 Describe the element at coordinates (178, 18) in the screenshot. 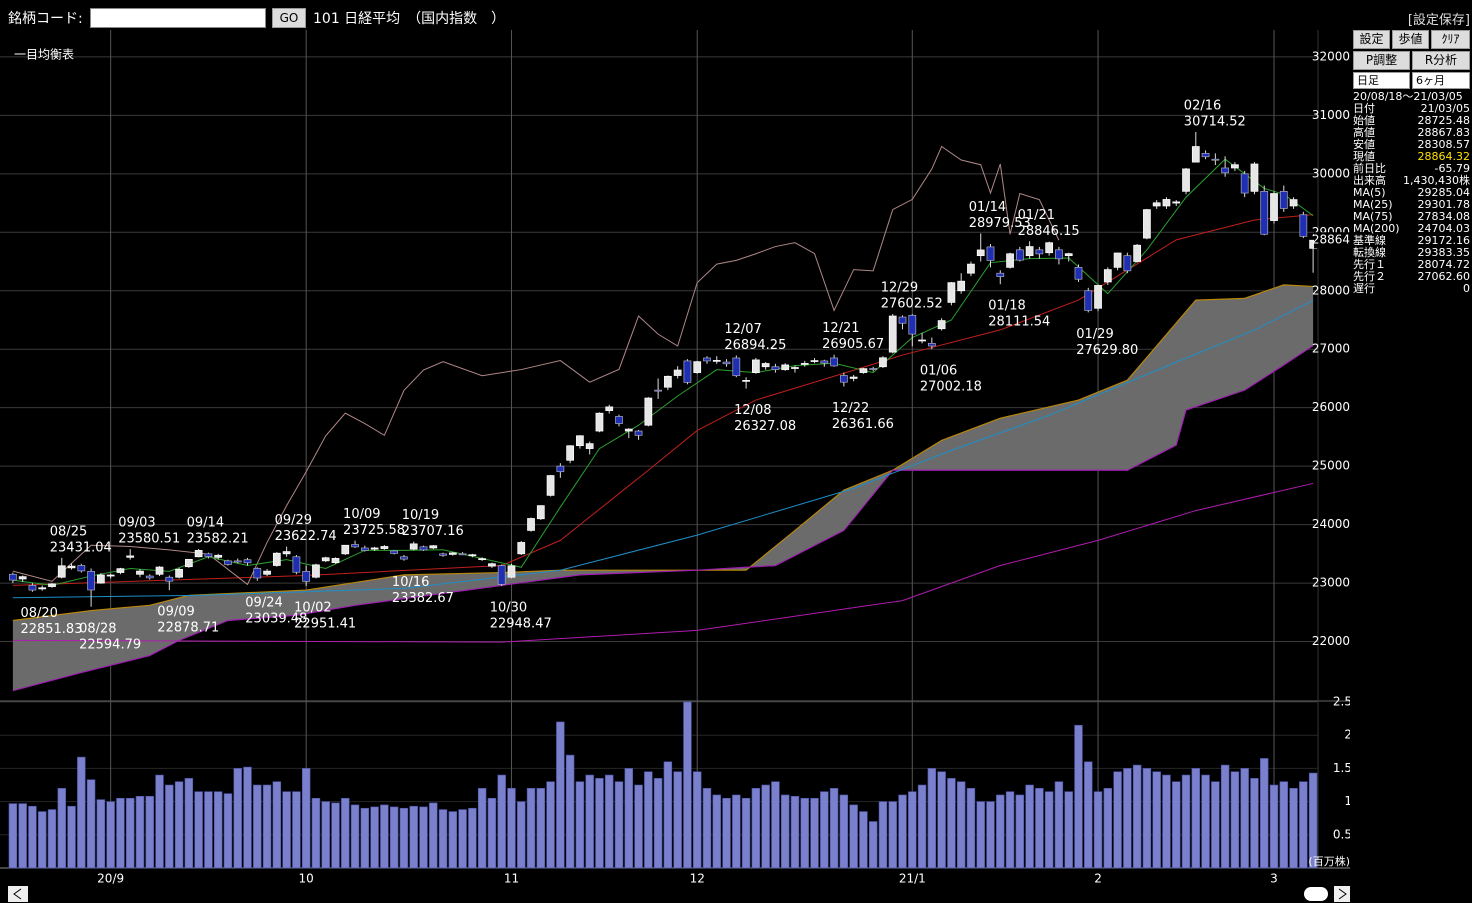

I see `code-input` at that location.